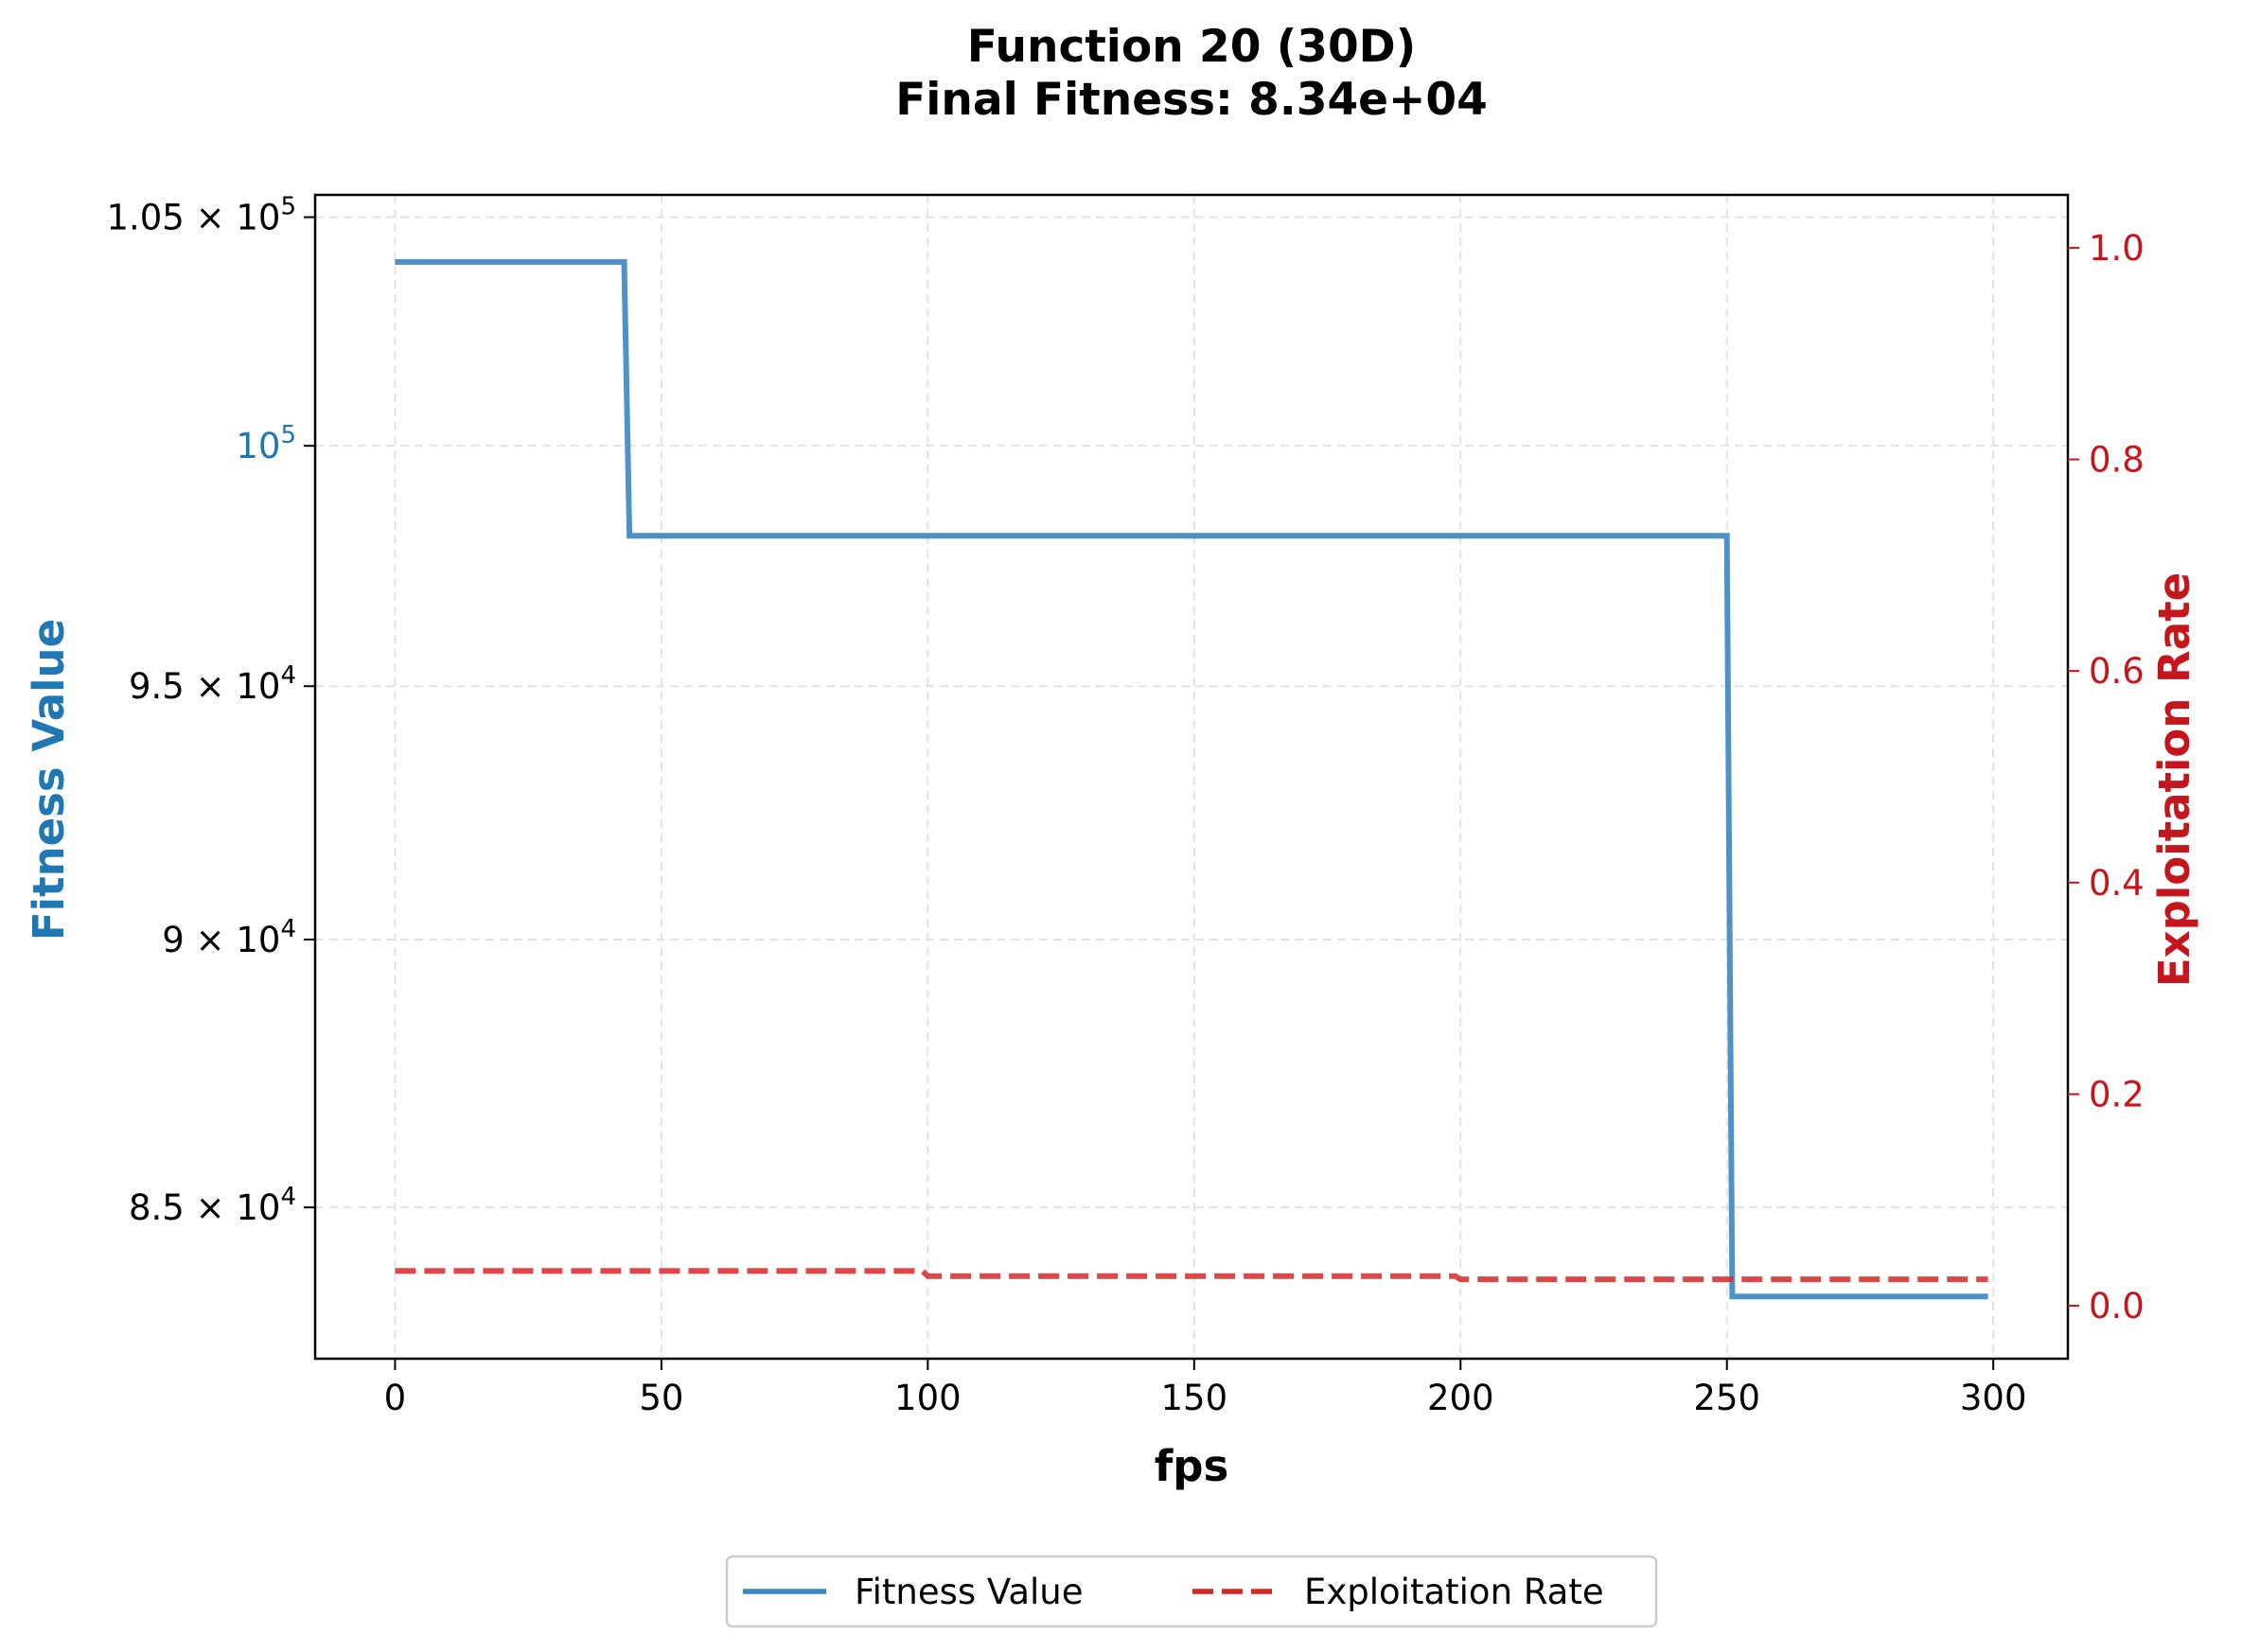  I want to click on x-axis-ticks: 0 50 100 150 200 250 300, so click(1205, 1388).